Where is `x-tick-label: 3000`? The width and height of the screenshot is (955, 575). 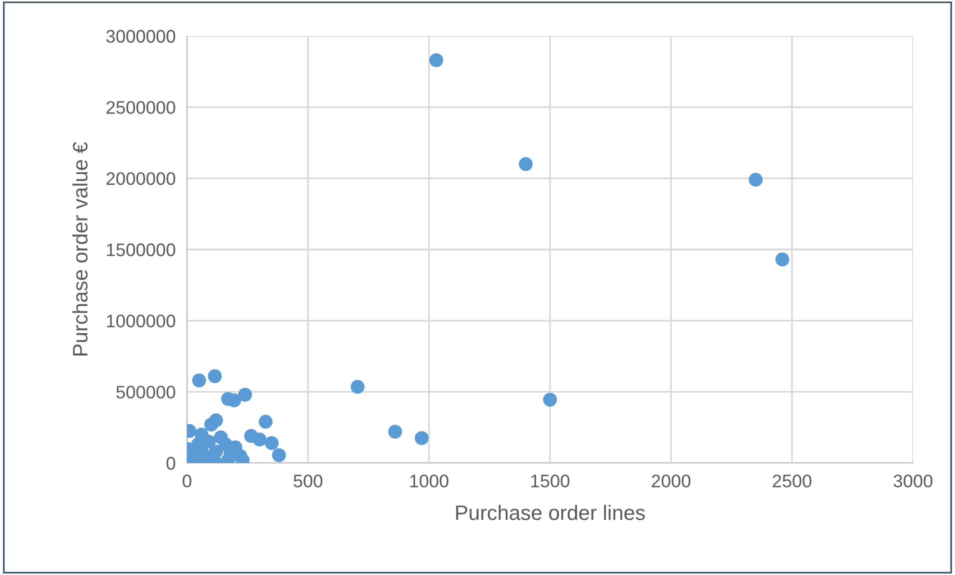
x-tick-label: 3000 is located at coordinates (913, 481).